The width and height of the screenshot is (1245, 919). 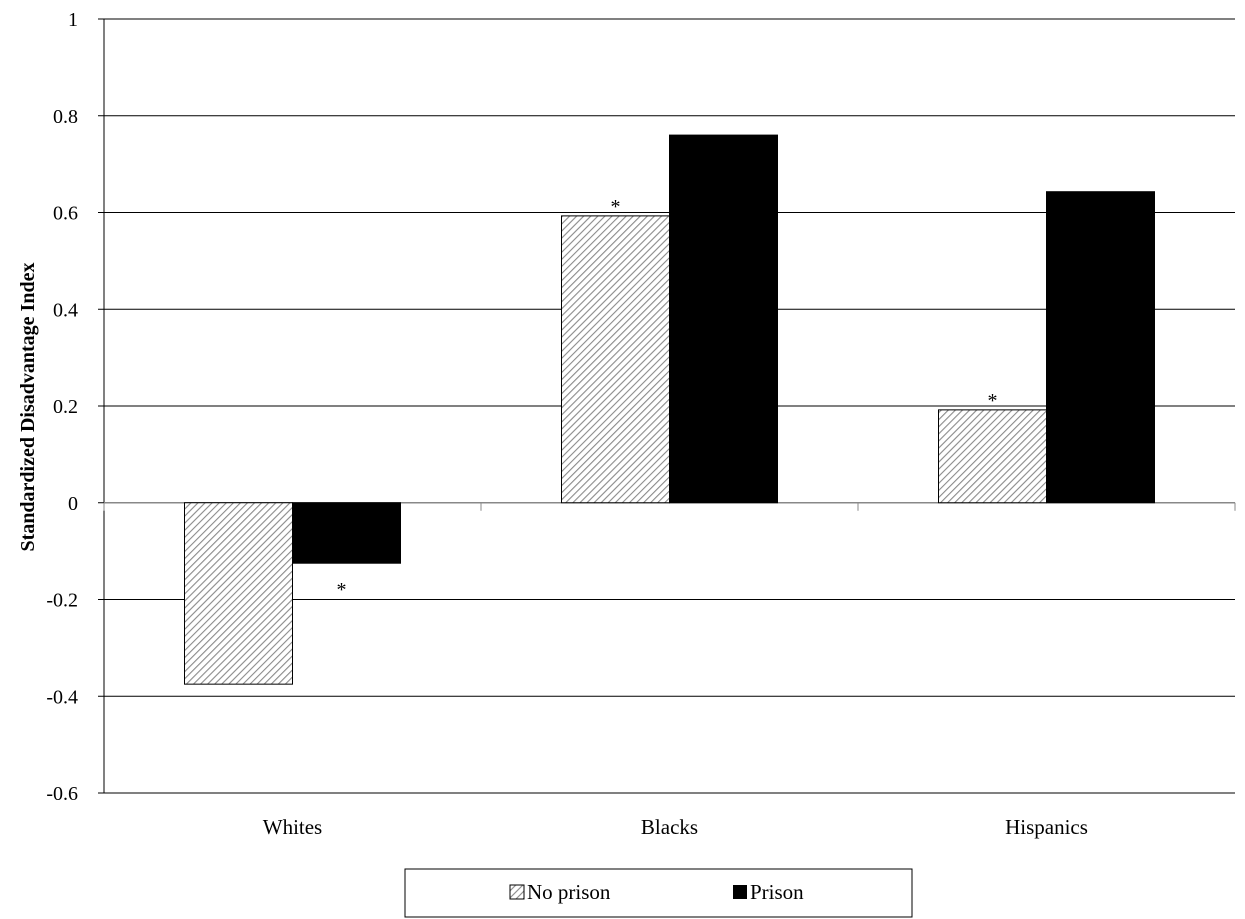 What do you see at coordinates (292, 827) in the screenshot?
I see `x-category-label: Whites` at bounding box center [292, 827].